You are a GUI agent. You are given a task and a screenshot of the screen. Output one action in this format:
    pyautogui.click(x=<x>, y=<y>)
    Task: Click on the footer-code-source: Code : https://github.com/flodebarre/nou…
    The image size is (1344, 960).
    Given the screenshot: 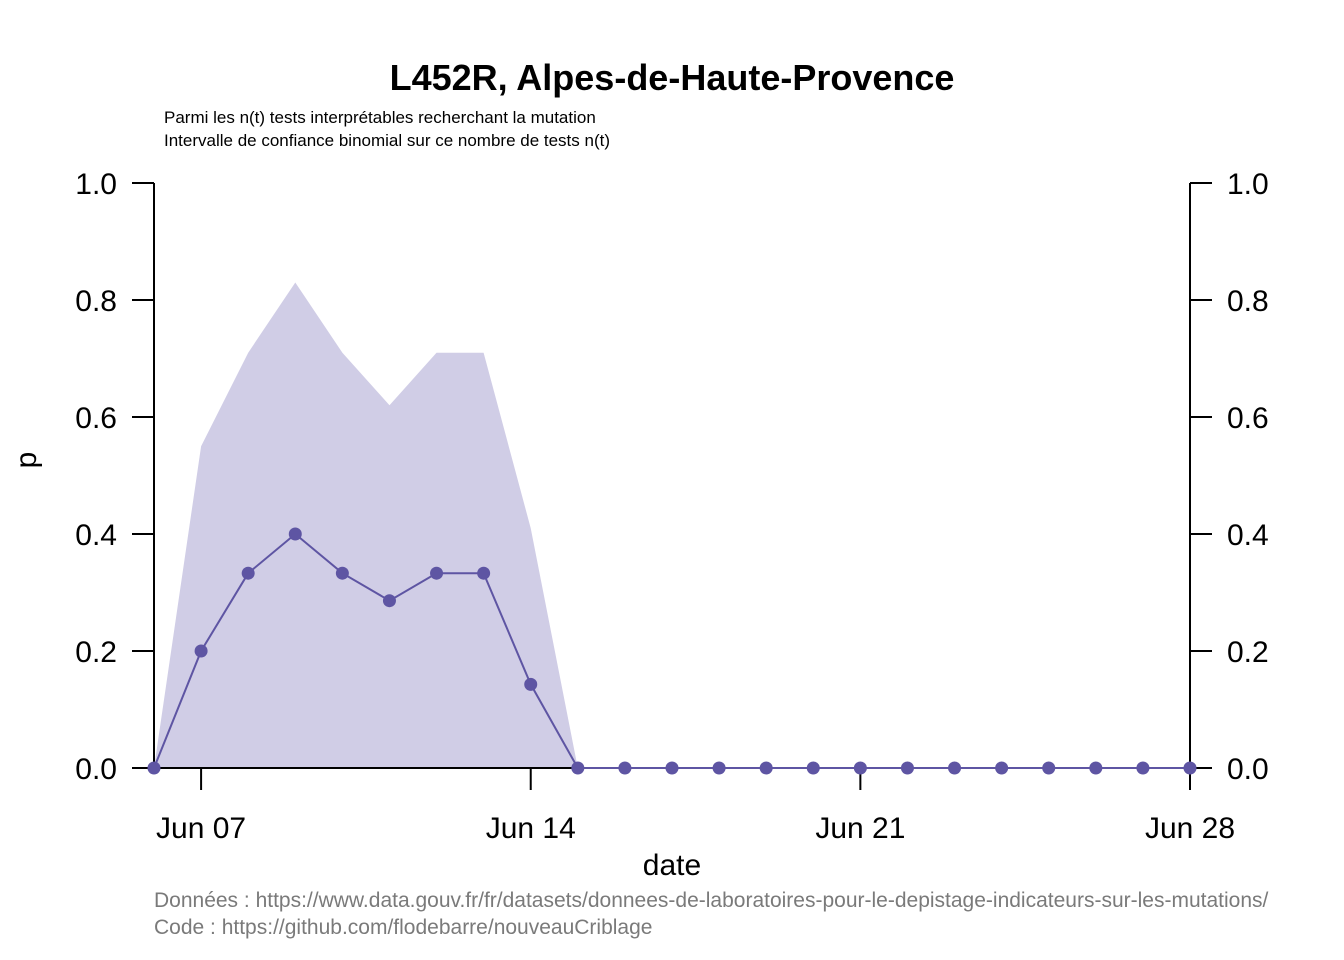 What is the action you would take?
    pyautogui.click(x=403, y=927)
    